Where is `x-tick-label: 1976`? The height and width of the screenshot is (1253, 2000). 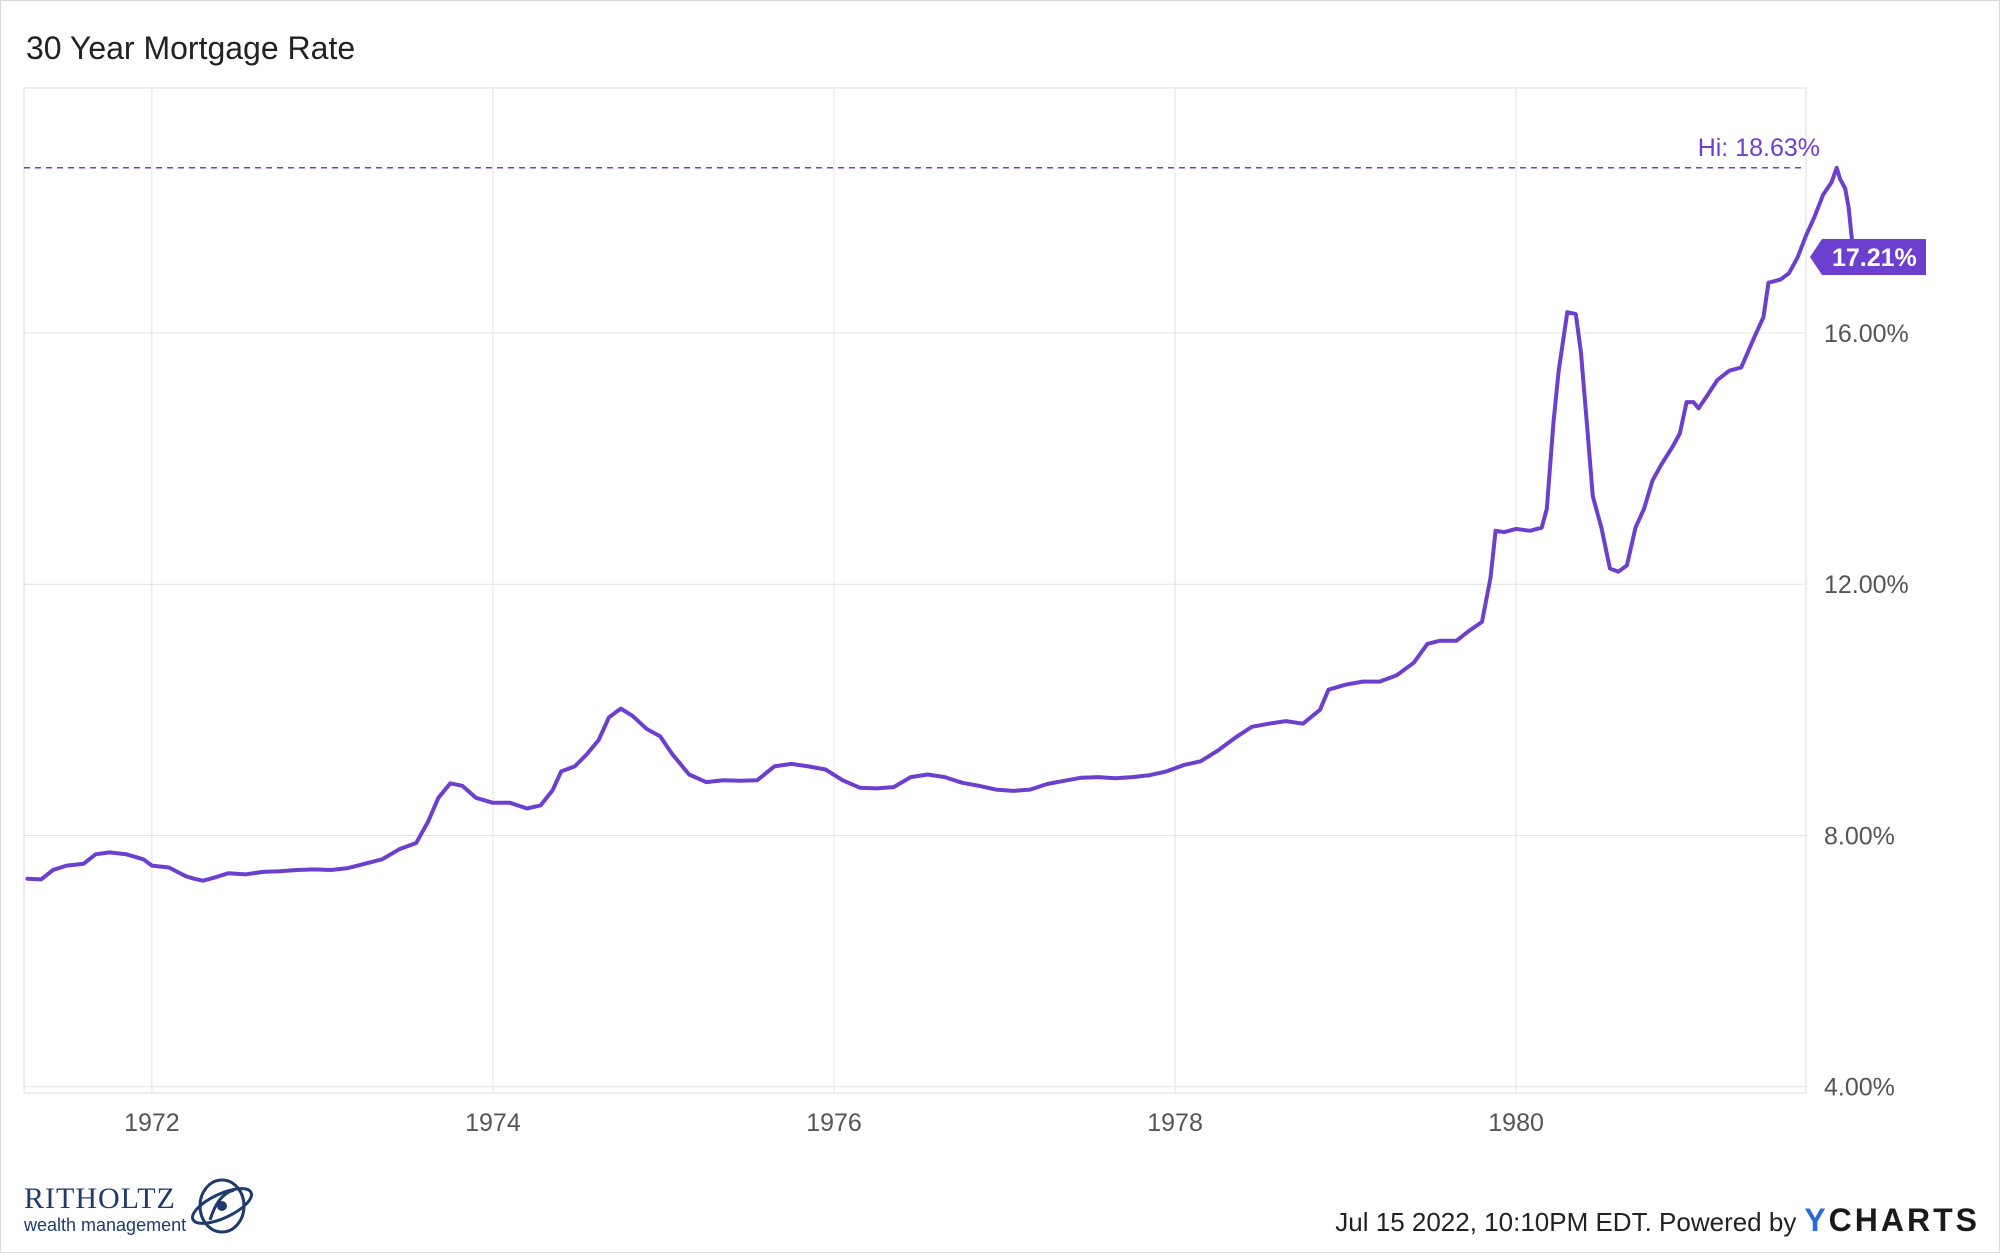
x-tick-label: 1976 is located at coordinates (834, 1123).